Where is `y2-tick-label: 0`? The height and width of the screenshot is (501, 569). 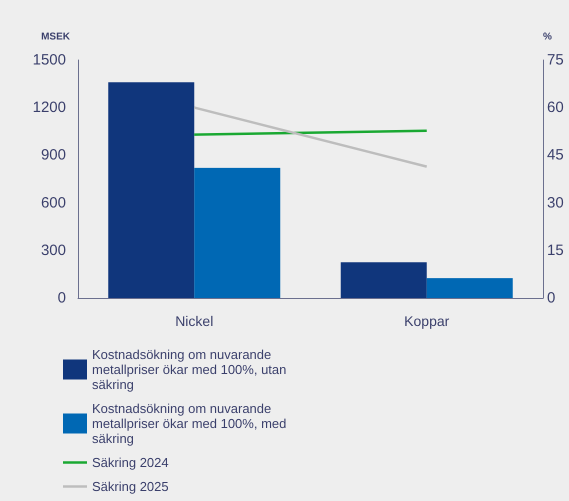 y2-tick-label: 0 is located at coordinates (551, 298).